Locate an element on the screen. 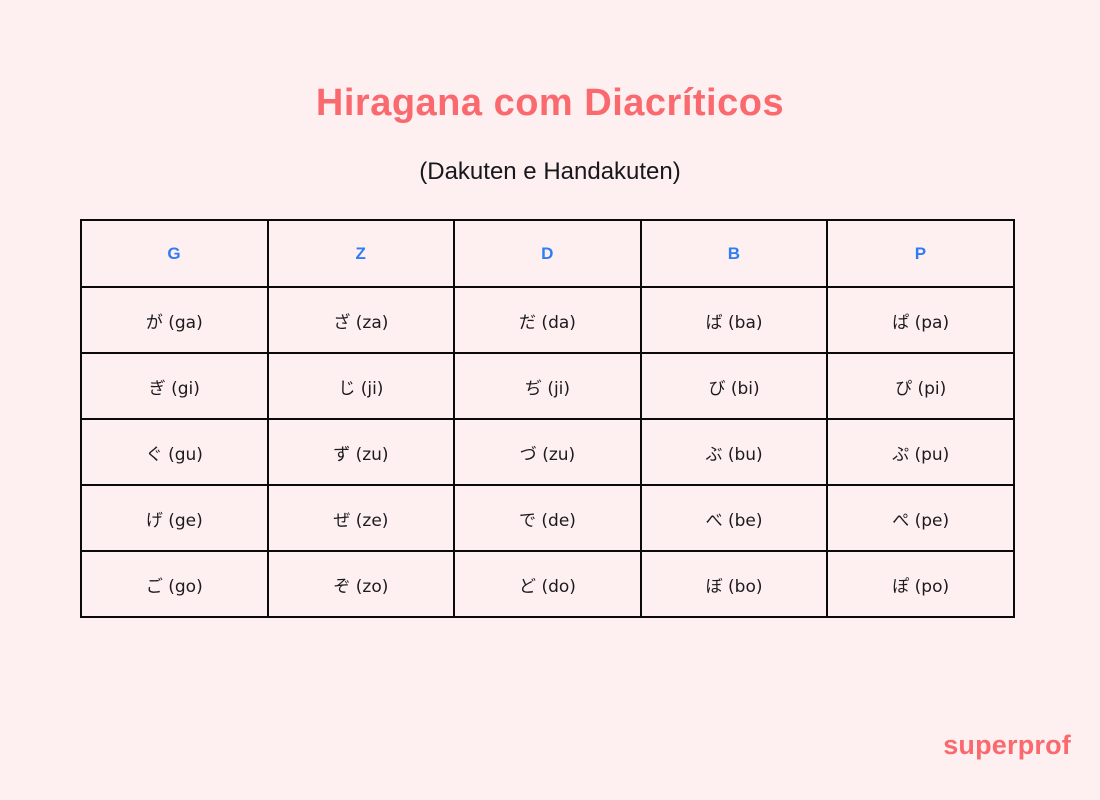  table-cell: ぞ (zo) is located at coordinates (361, 584).